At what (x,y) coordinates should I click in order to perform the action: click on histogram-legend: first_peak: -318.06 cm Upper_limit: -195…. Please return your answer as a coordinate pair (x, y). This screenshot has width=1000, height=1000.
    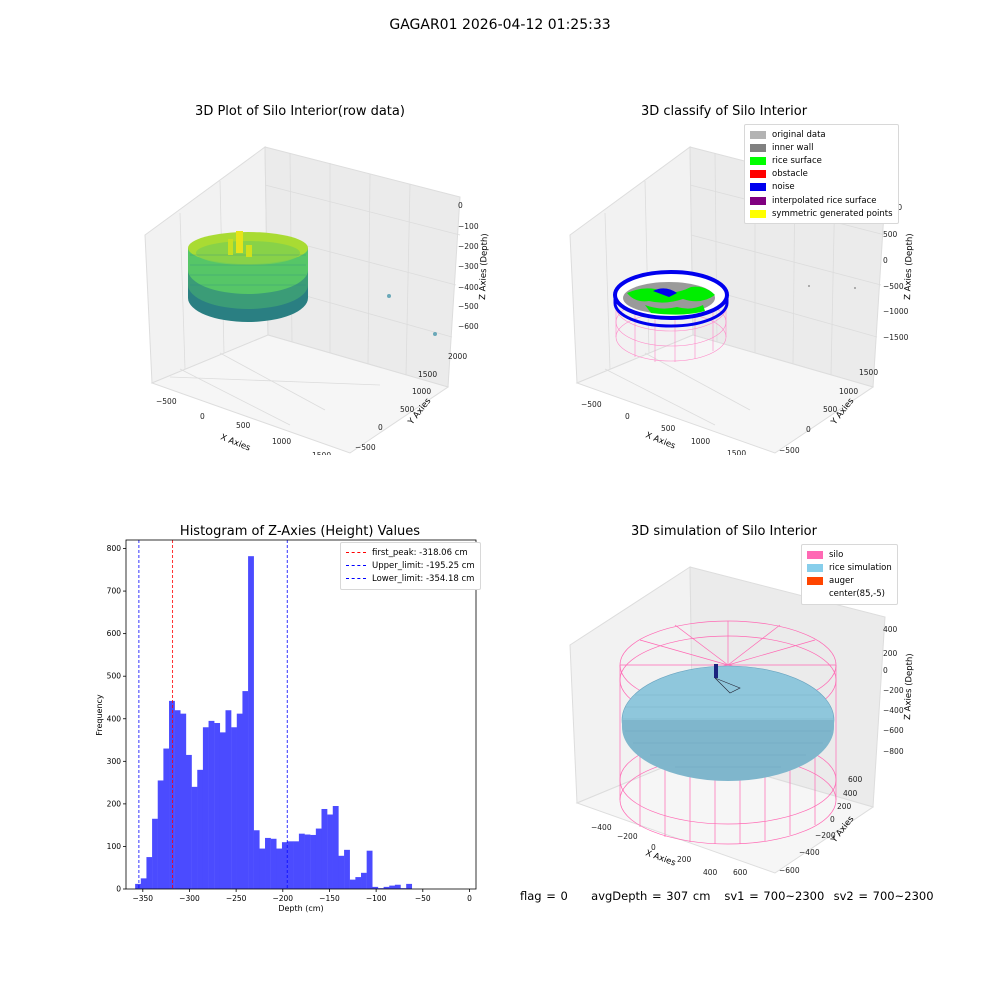
    Looking at the image, I should click on (410, 566).